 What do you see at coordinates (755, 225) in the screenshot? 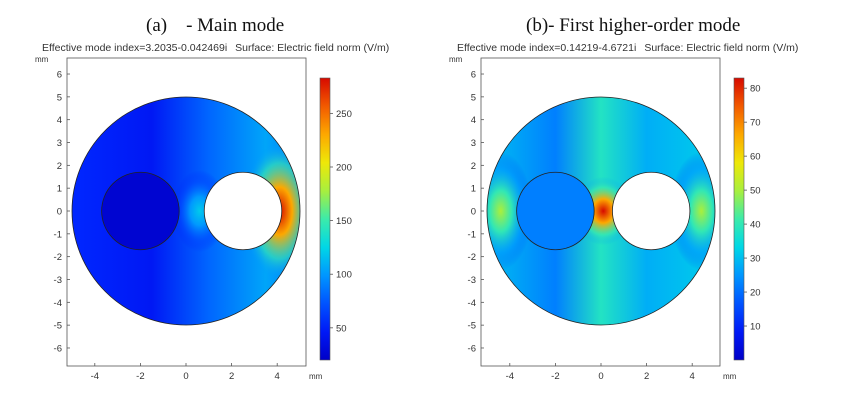
I see `colorbar-tick-label: 40` at bounding box center [755, 225].